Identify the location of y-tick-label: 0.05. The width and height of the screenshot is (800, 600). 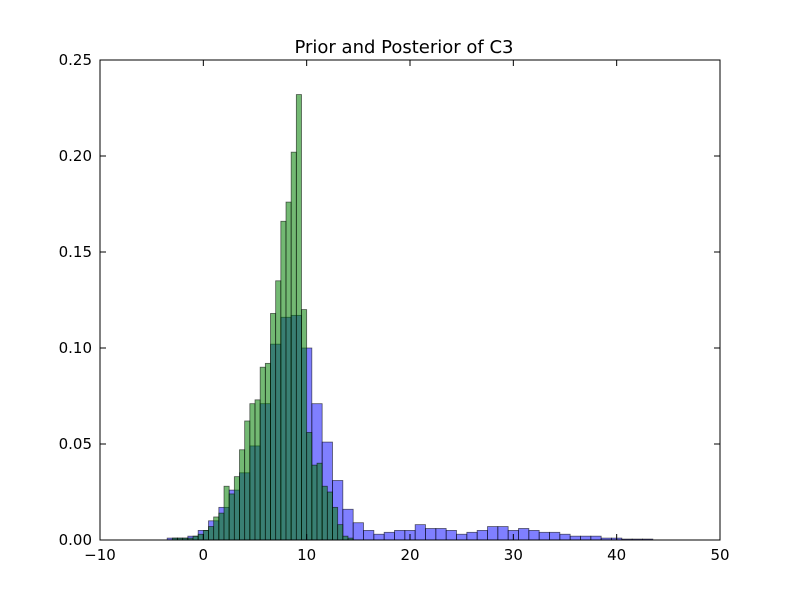
(75, 444).